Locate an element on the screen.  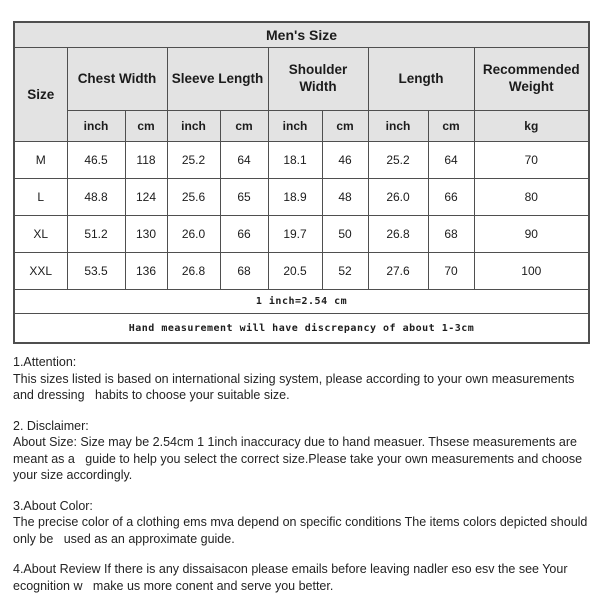
unit-row: inch cm inch cm inch cm inch cm kg is located at coordinates (302, 126).